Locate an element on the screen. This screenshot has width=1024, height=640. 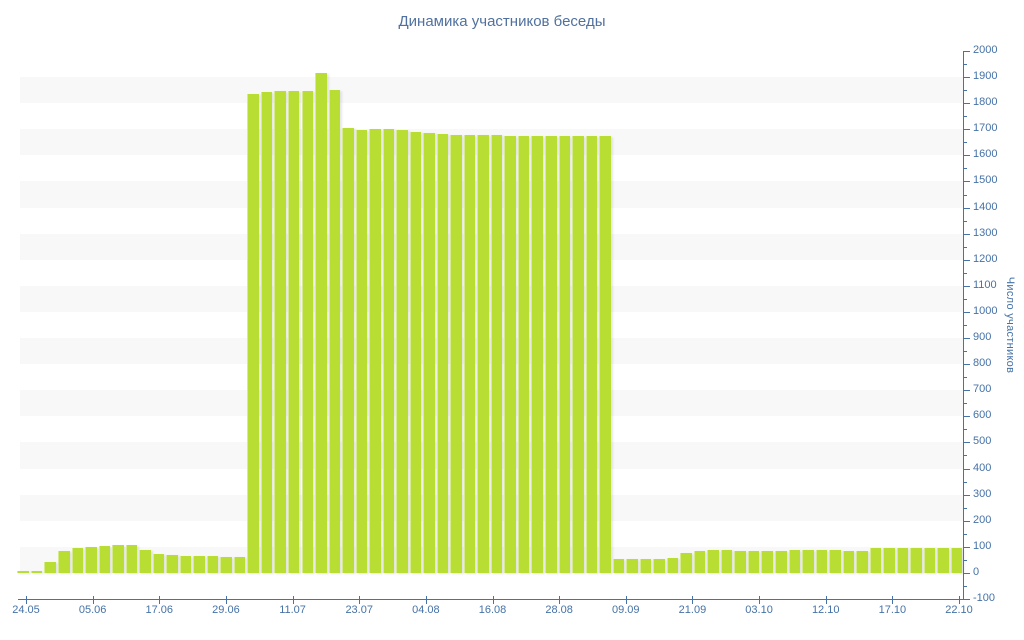
x-tick-label: 17.10 is located at coordinates (892, 610).